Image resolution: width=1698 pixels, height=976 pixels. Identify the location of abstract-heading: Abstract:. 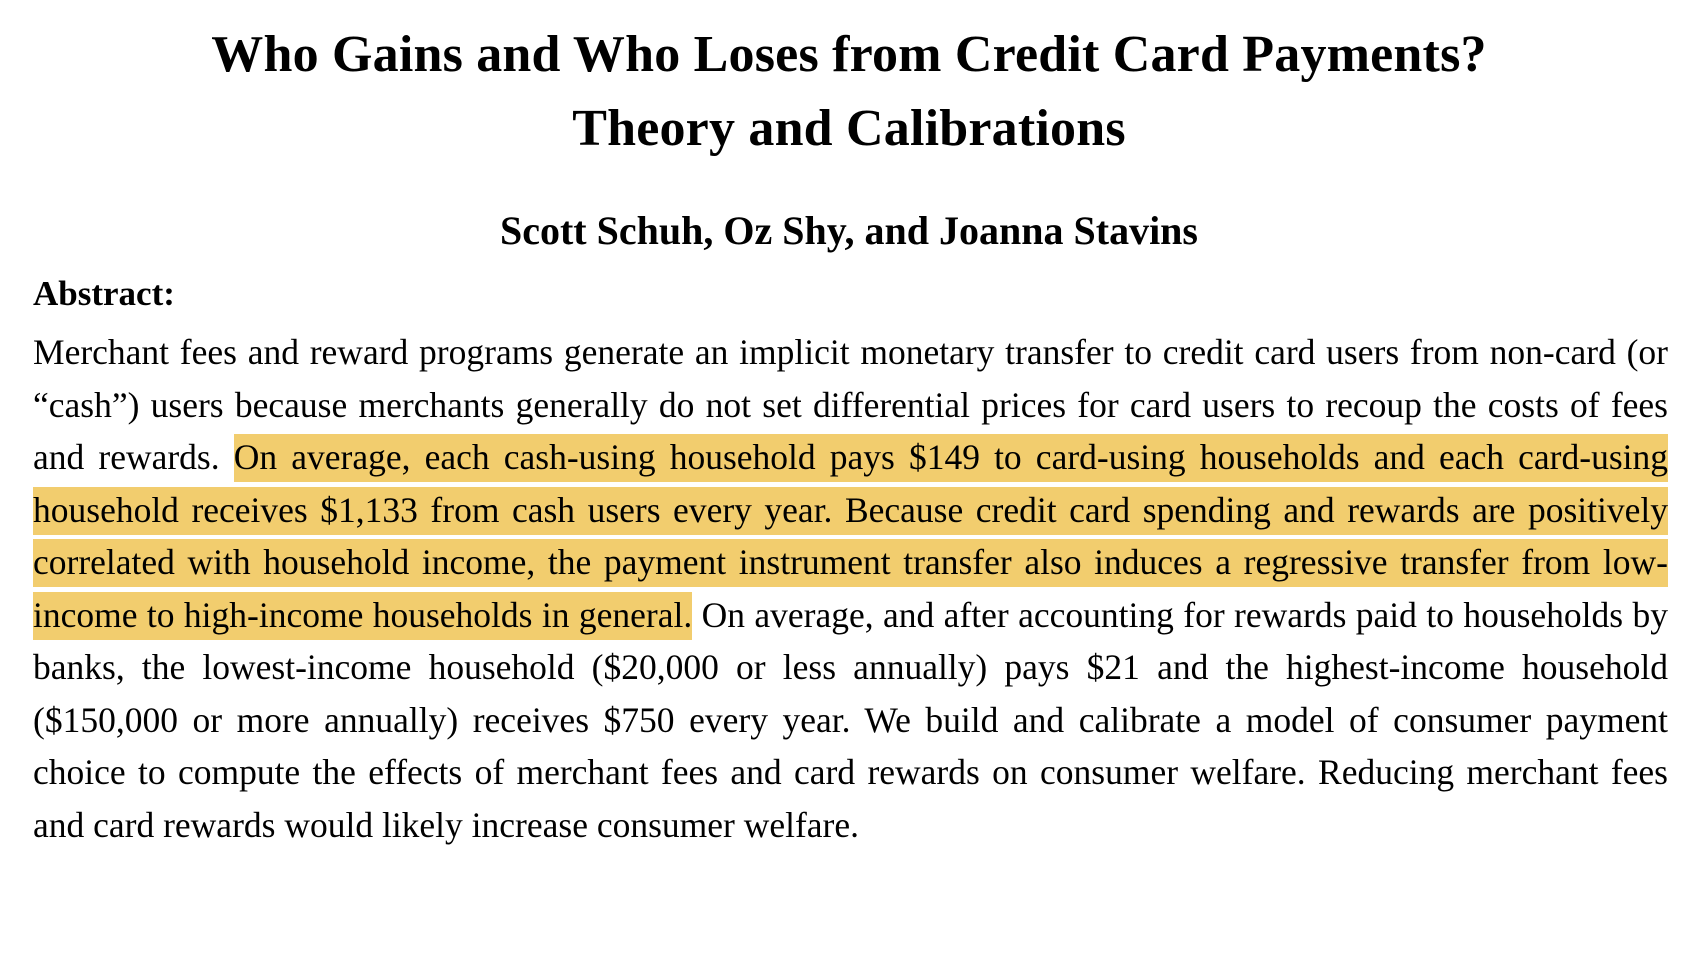
(104, 293).